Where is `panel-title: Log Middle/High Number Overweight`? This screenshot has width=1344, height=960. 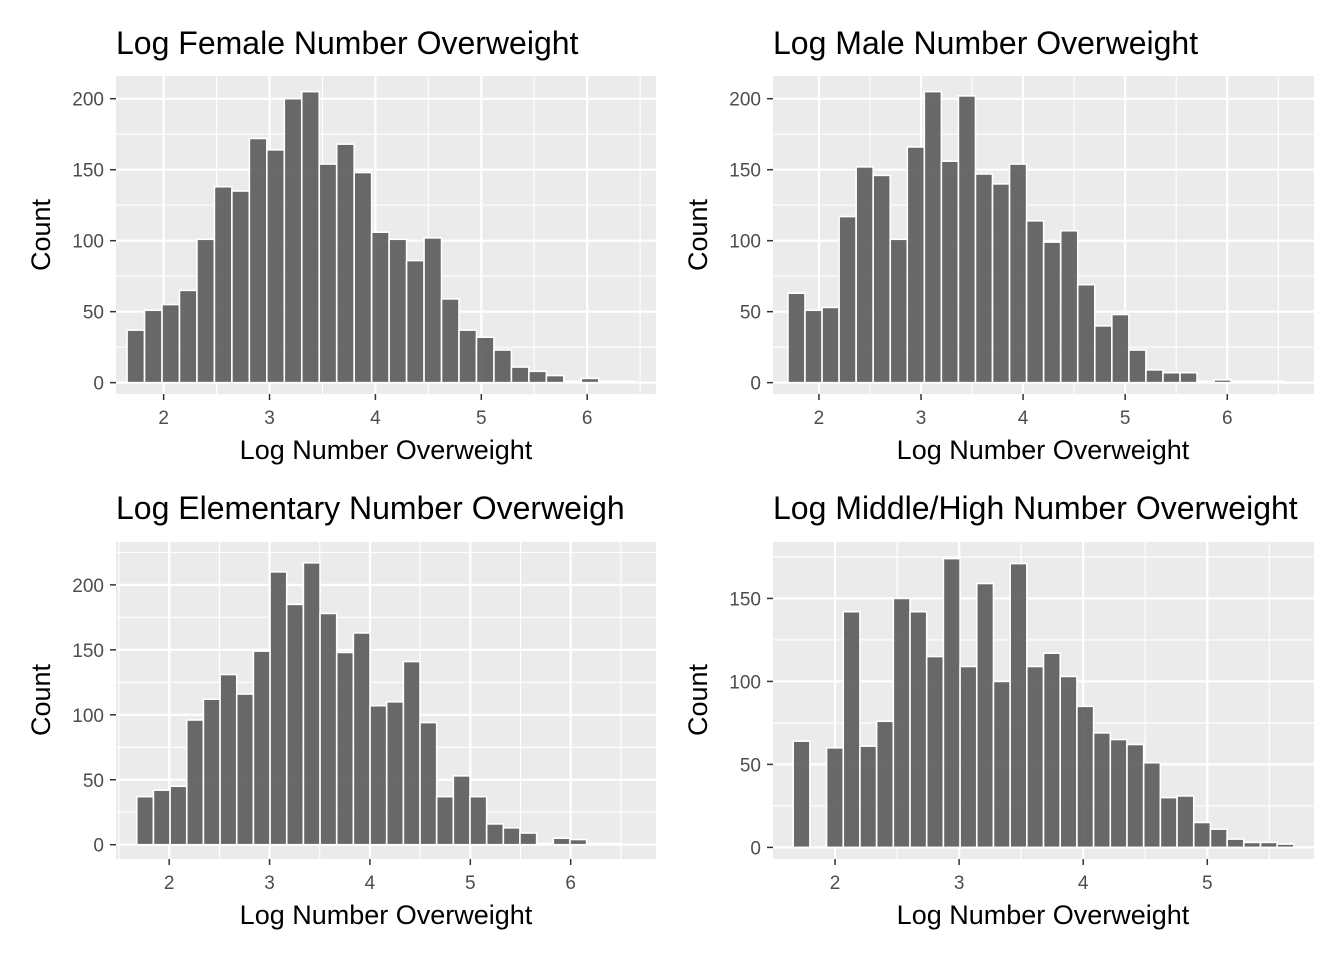 panel-title: Log Middle/High Number Overweight is located at coordinates (1035, 508).